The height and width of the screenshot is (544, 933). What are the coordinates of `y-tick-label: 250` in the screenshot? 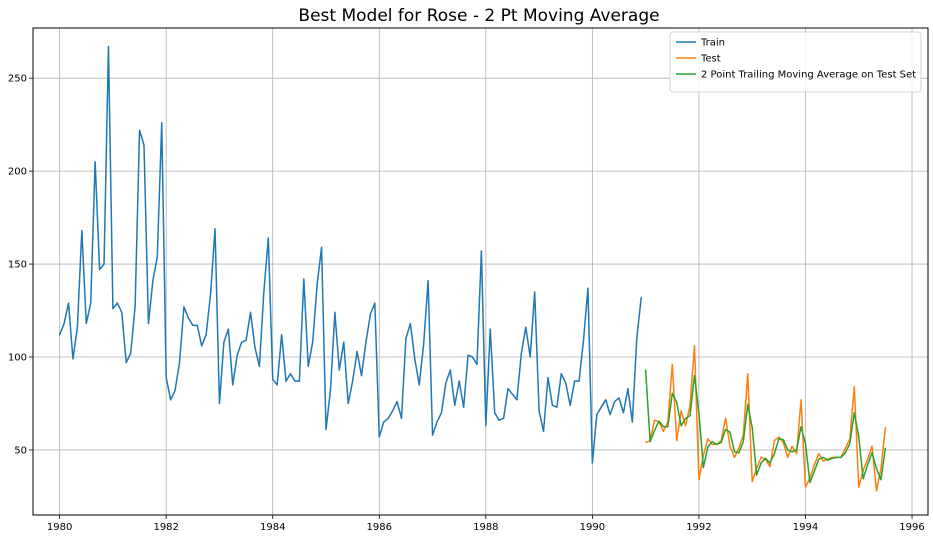 It's located at (17, 79).